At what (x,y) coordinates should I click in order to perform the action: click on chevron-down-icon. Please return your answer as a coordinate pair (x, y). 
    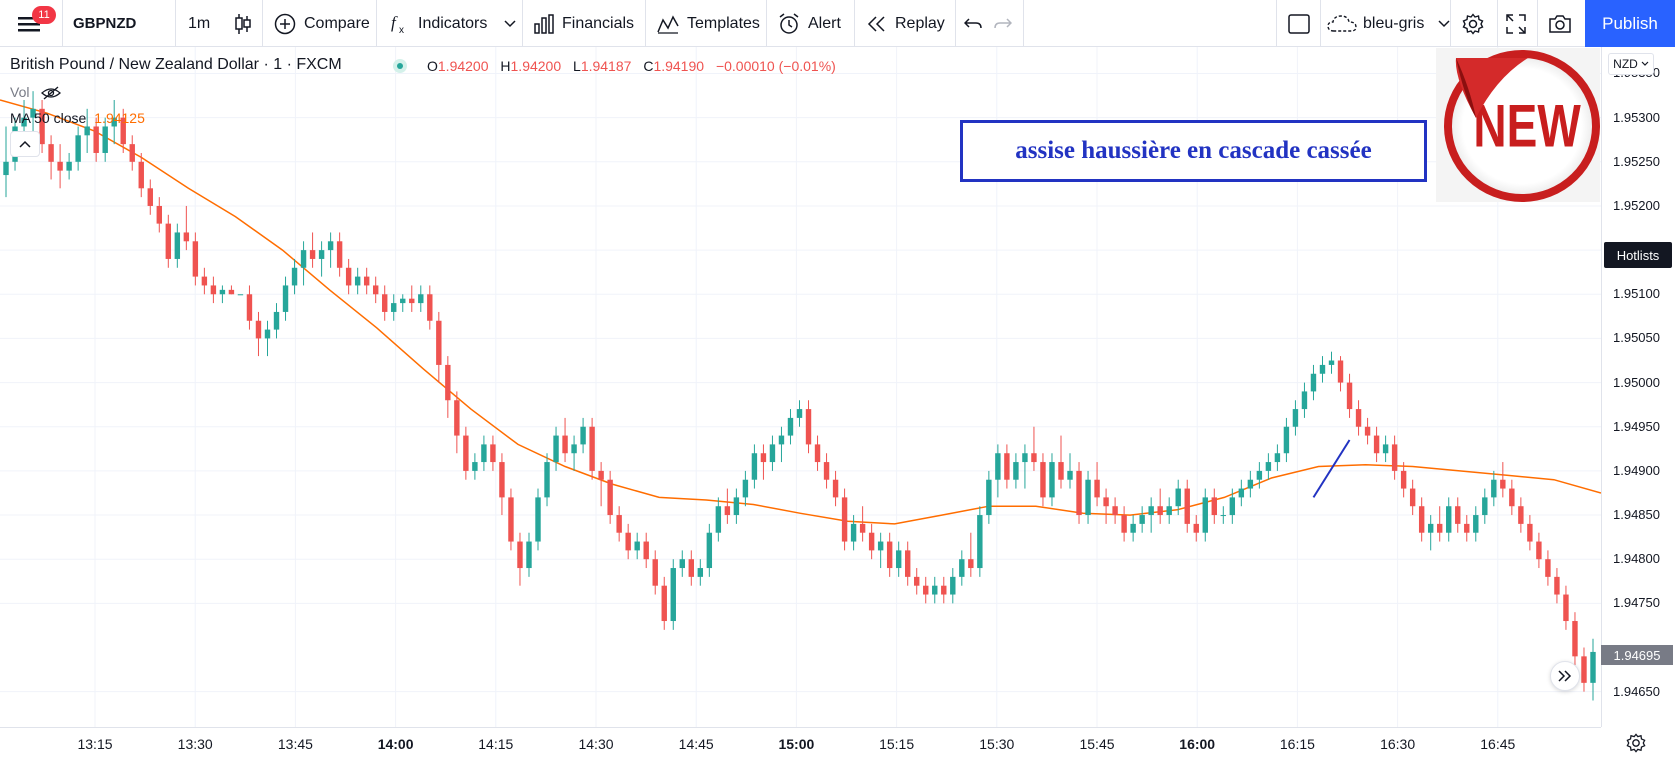
    Looking at the image, I should click on (510, 23).